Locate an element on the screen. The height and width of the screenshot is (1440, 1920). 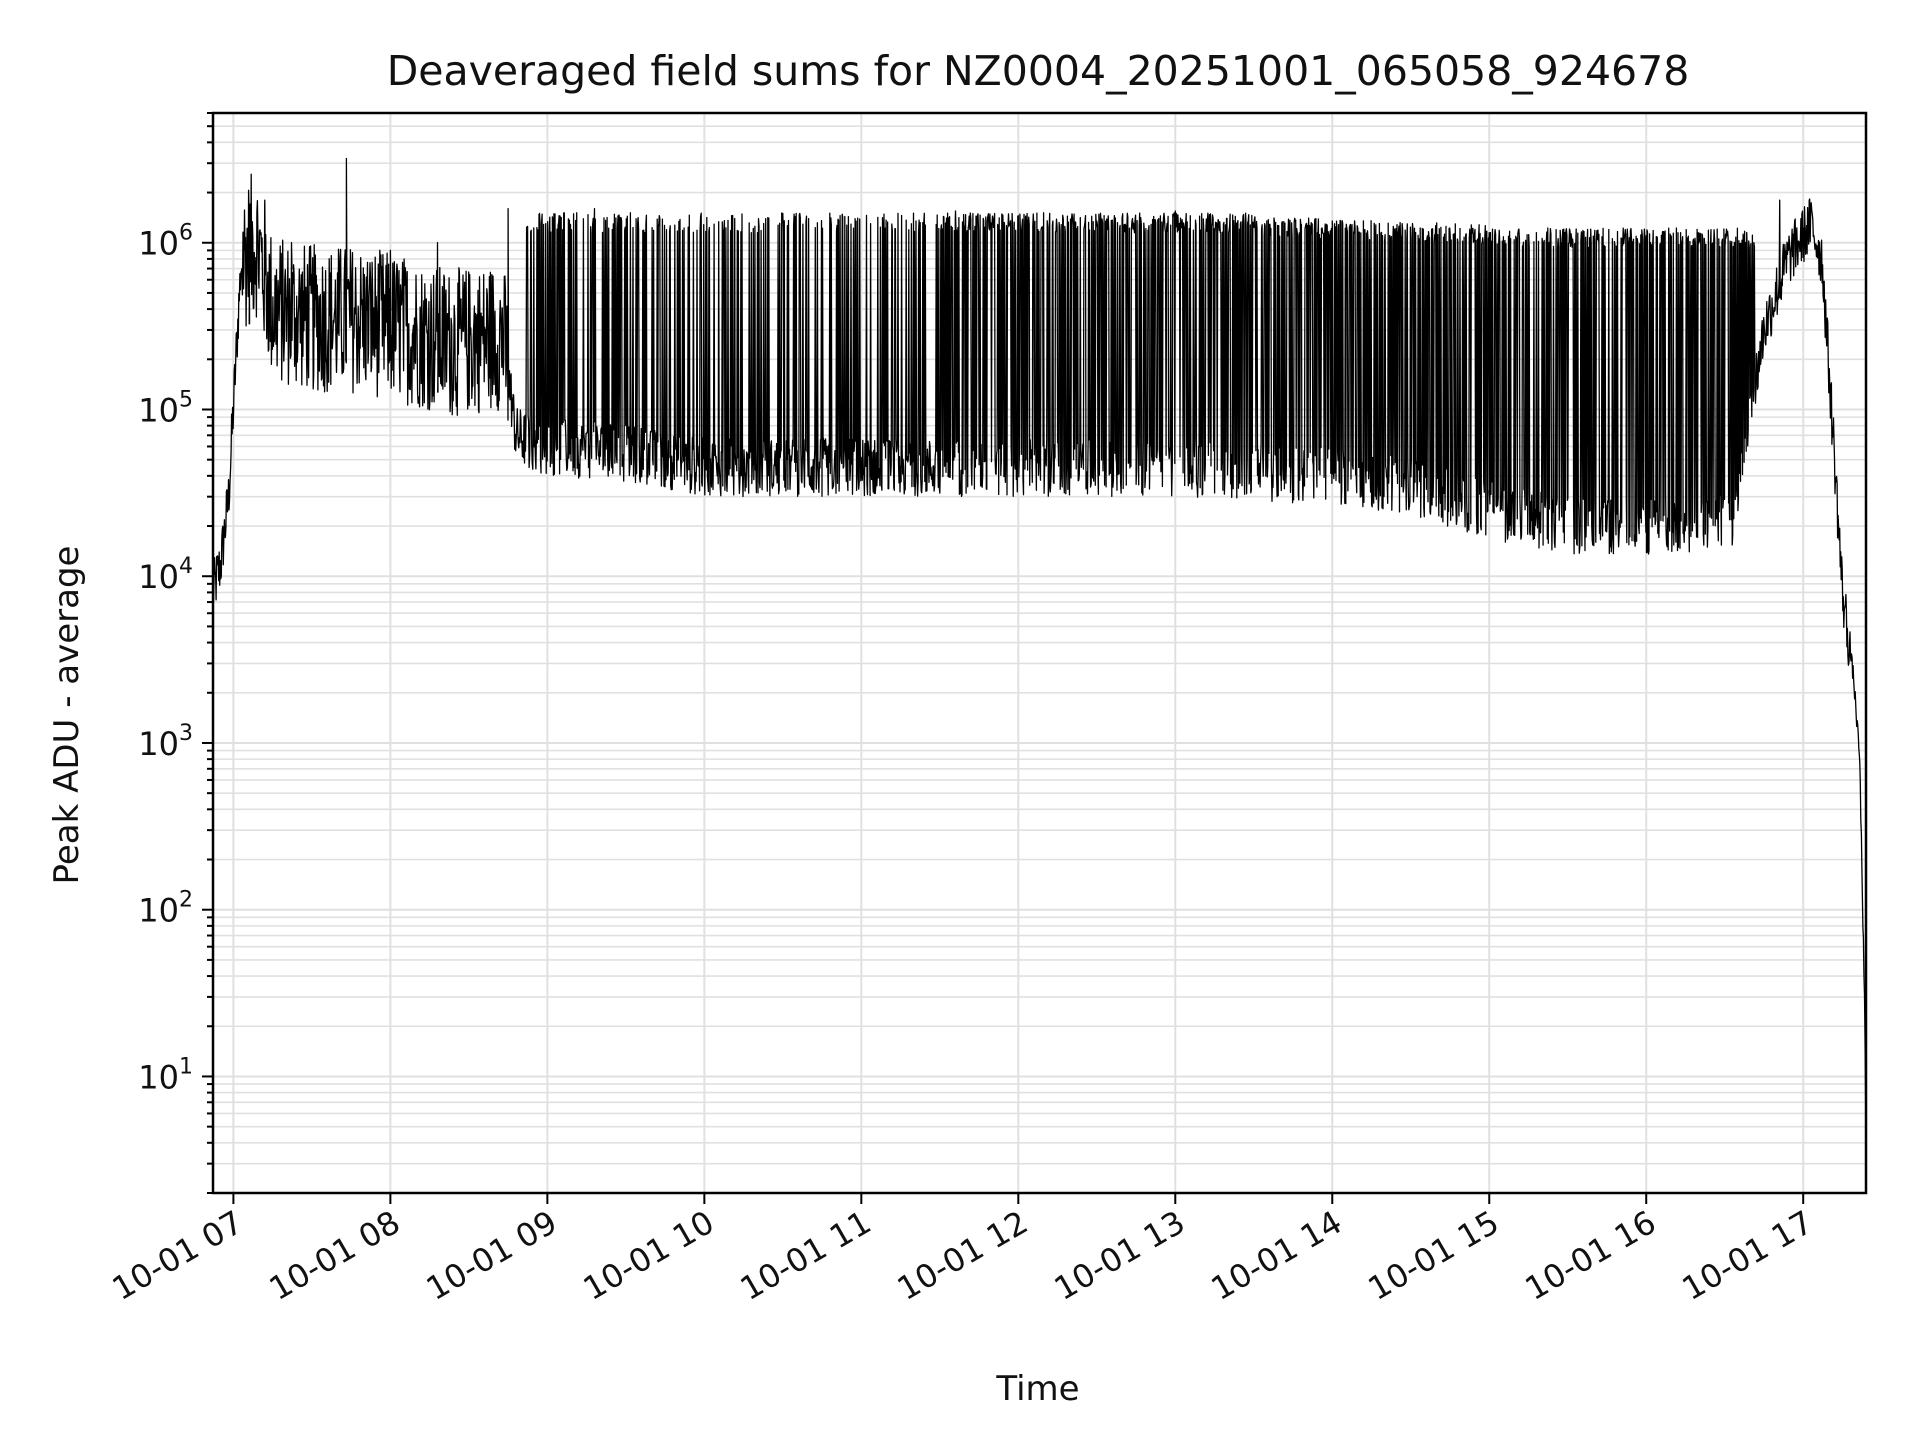
y-axis-title: Peak ADU - average is located at coordinates (67, 715).